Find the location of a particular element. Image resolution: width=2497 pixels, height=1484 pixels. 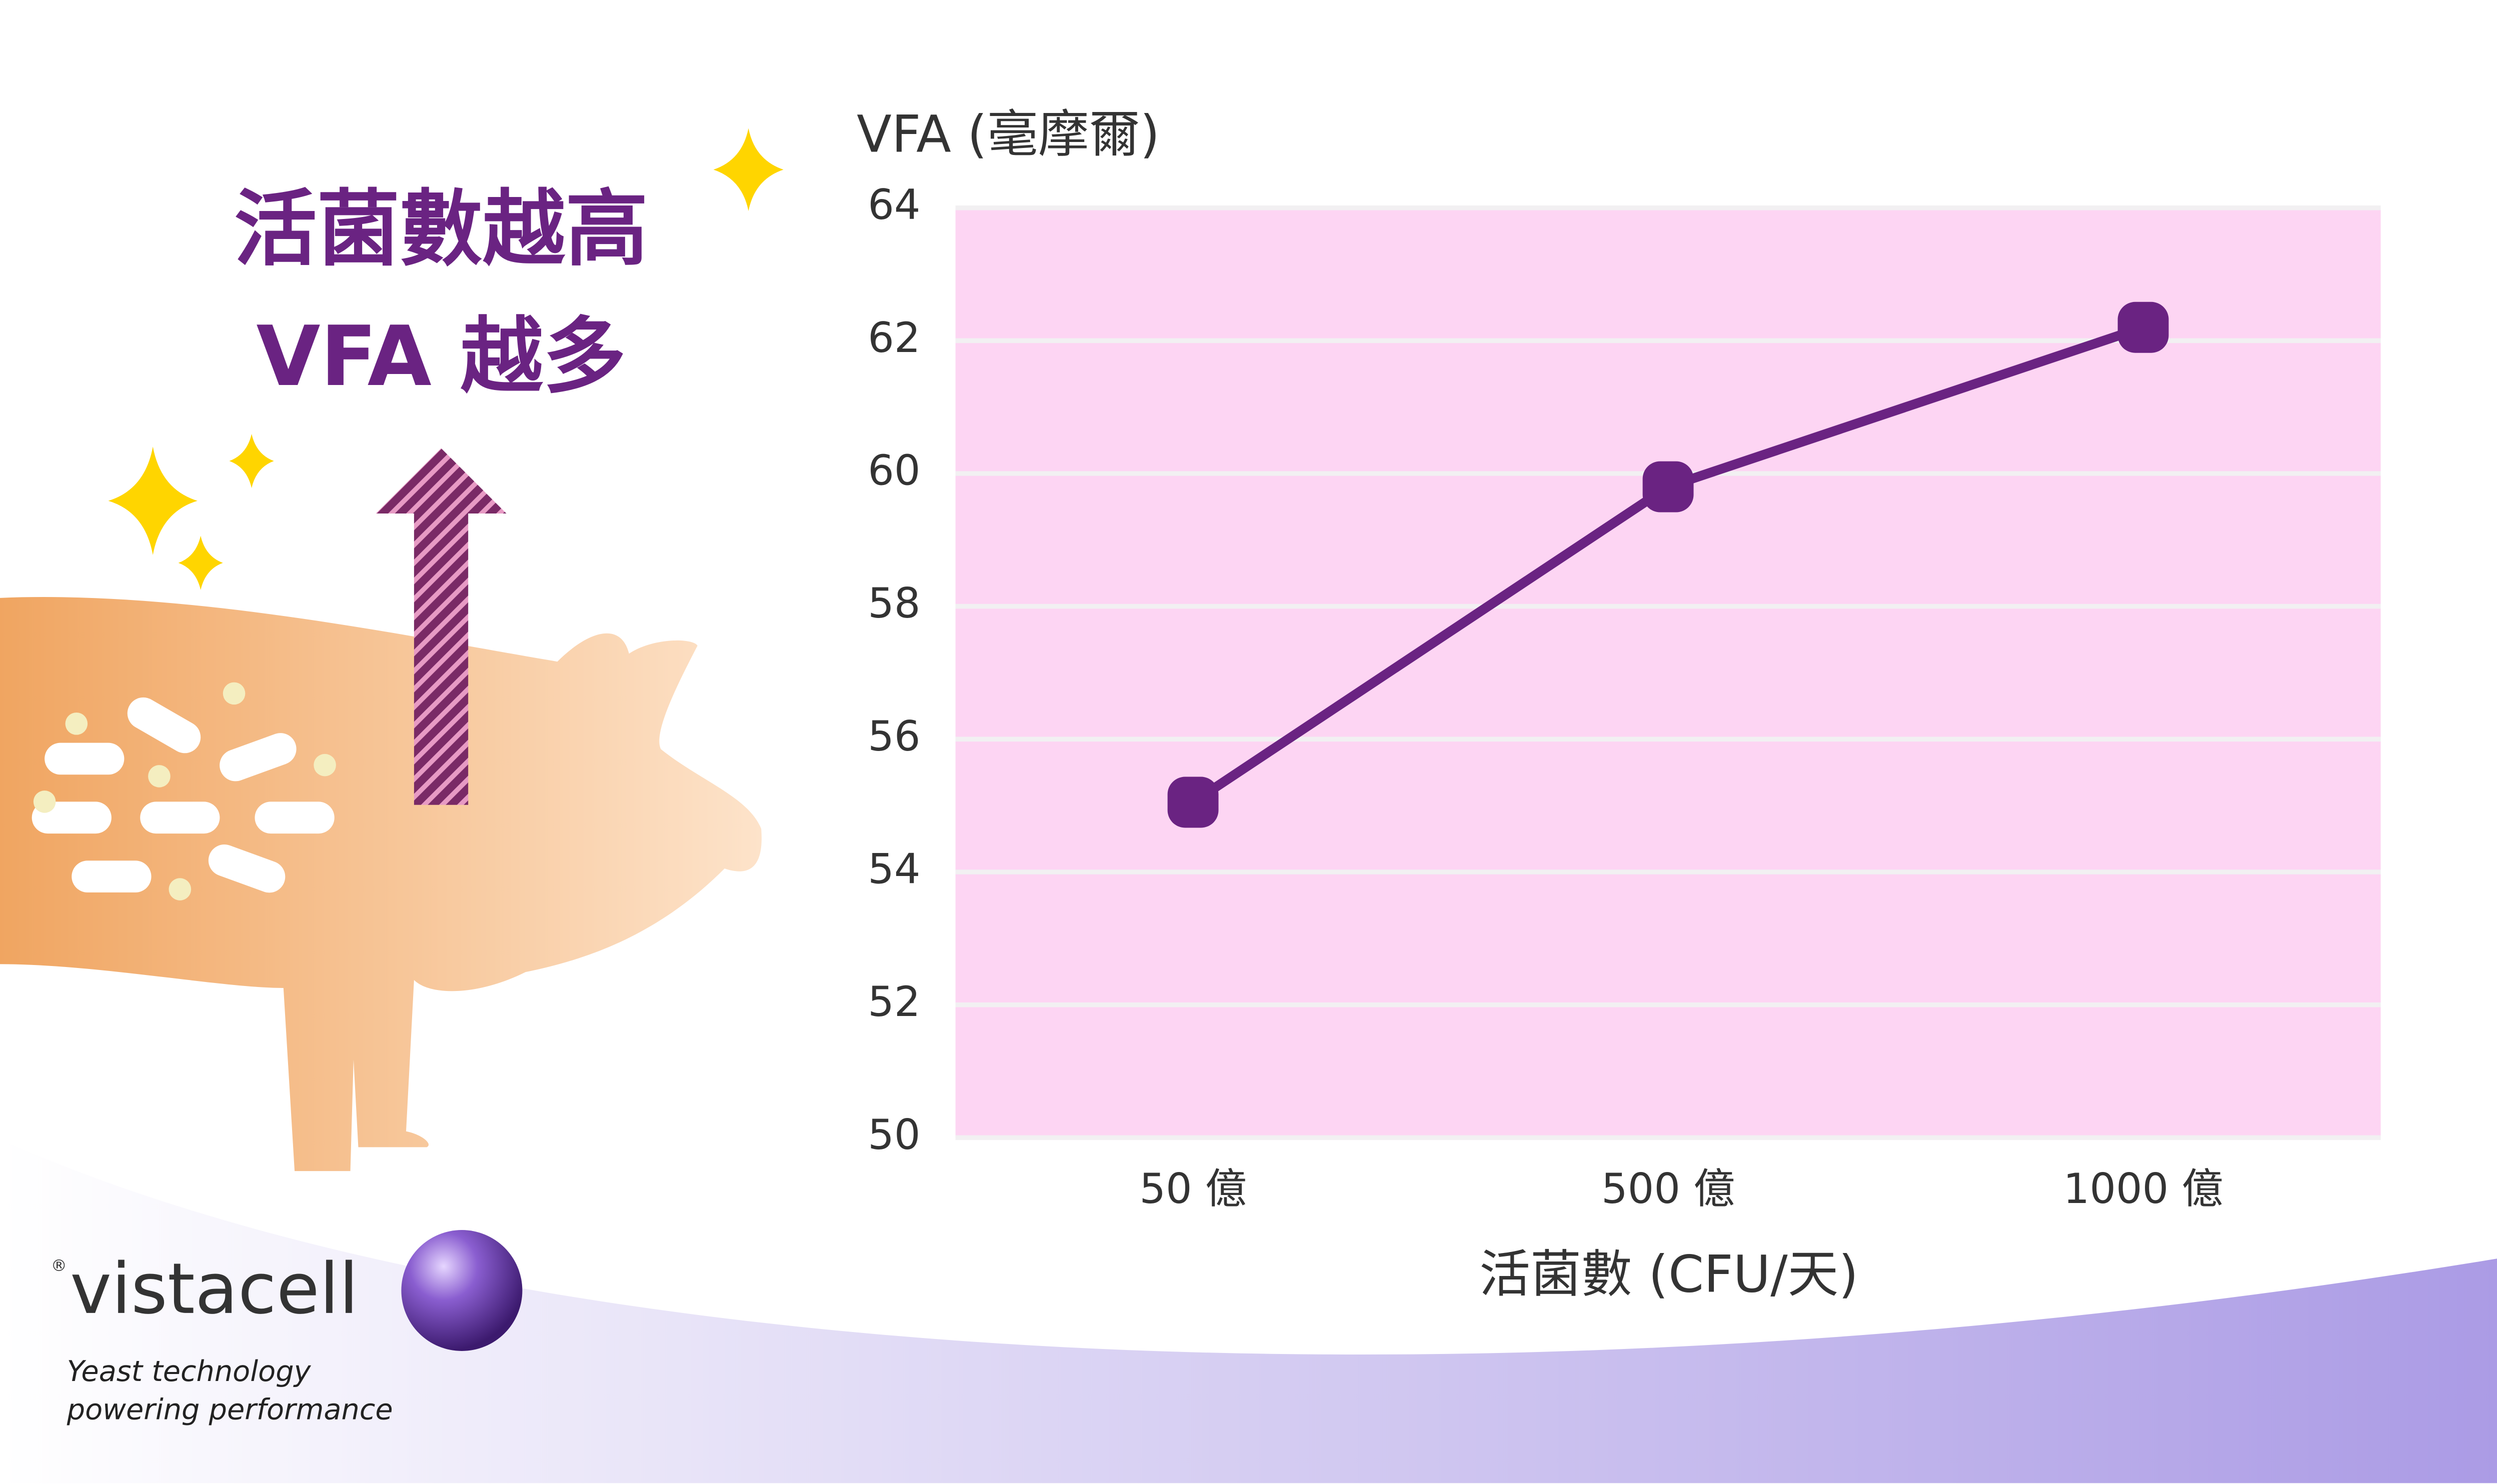

logo-tagline: powering performance is located at coordinates (230, 1409).